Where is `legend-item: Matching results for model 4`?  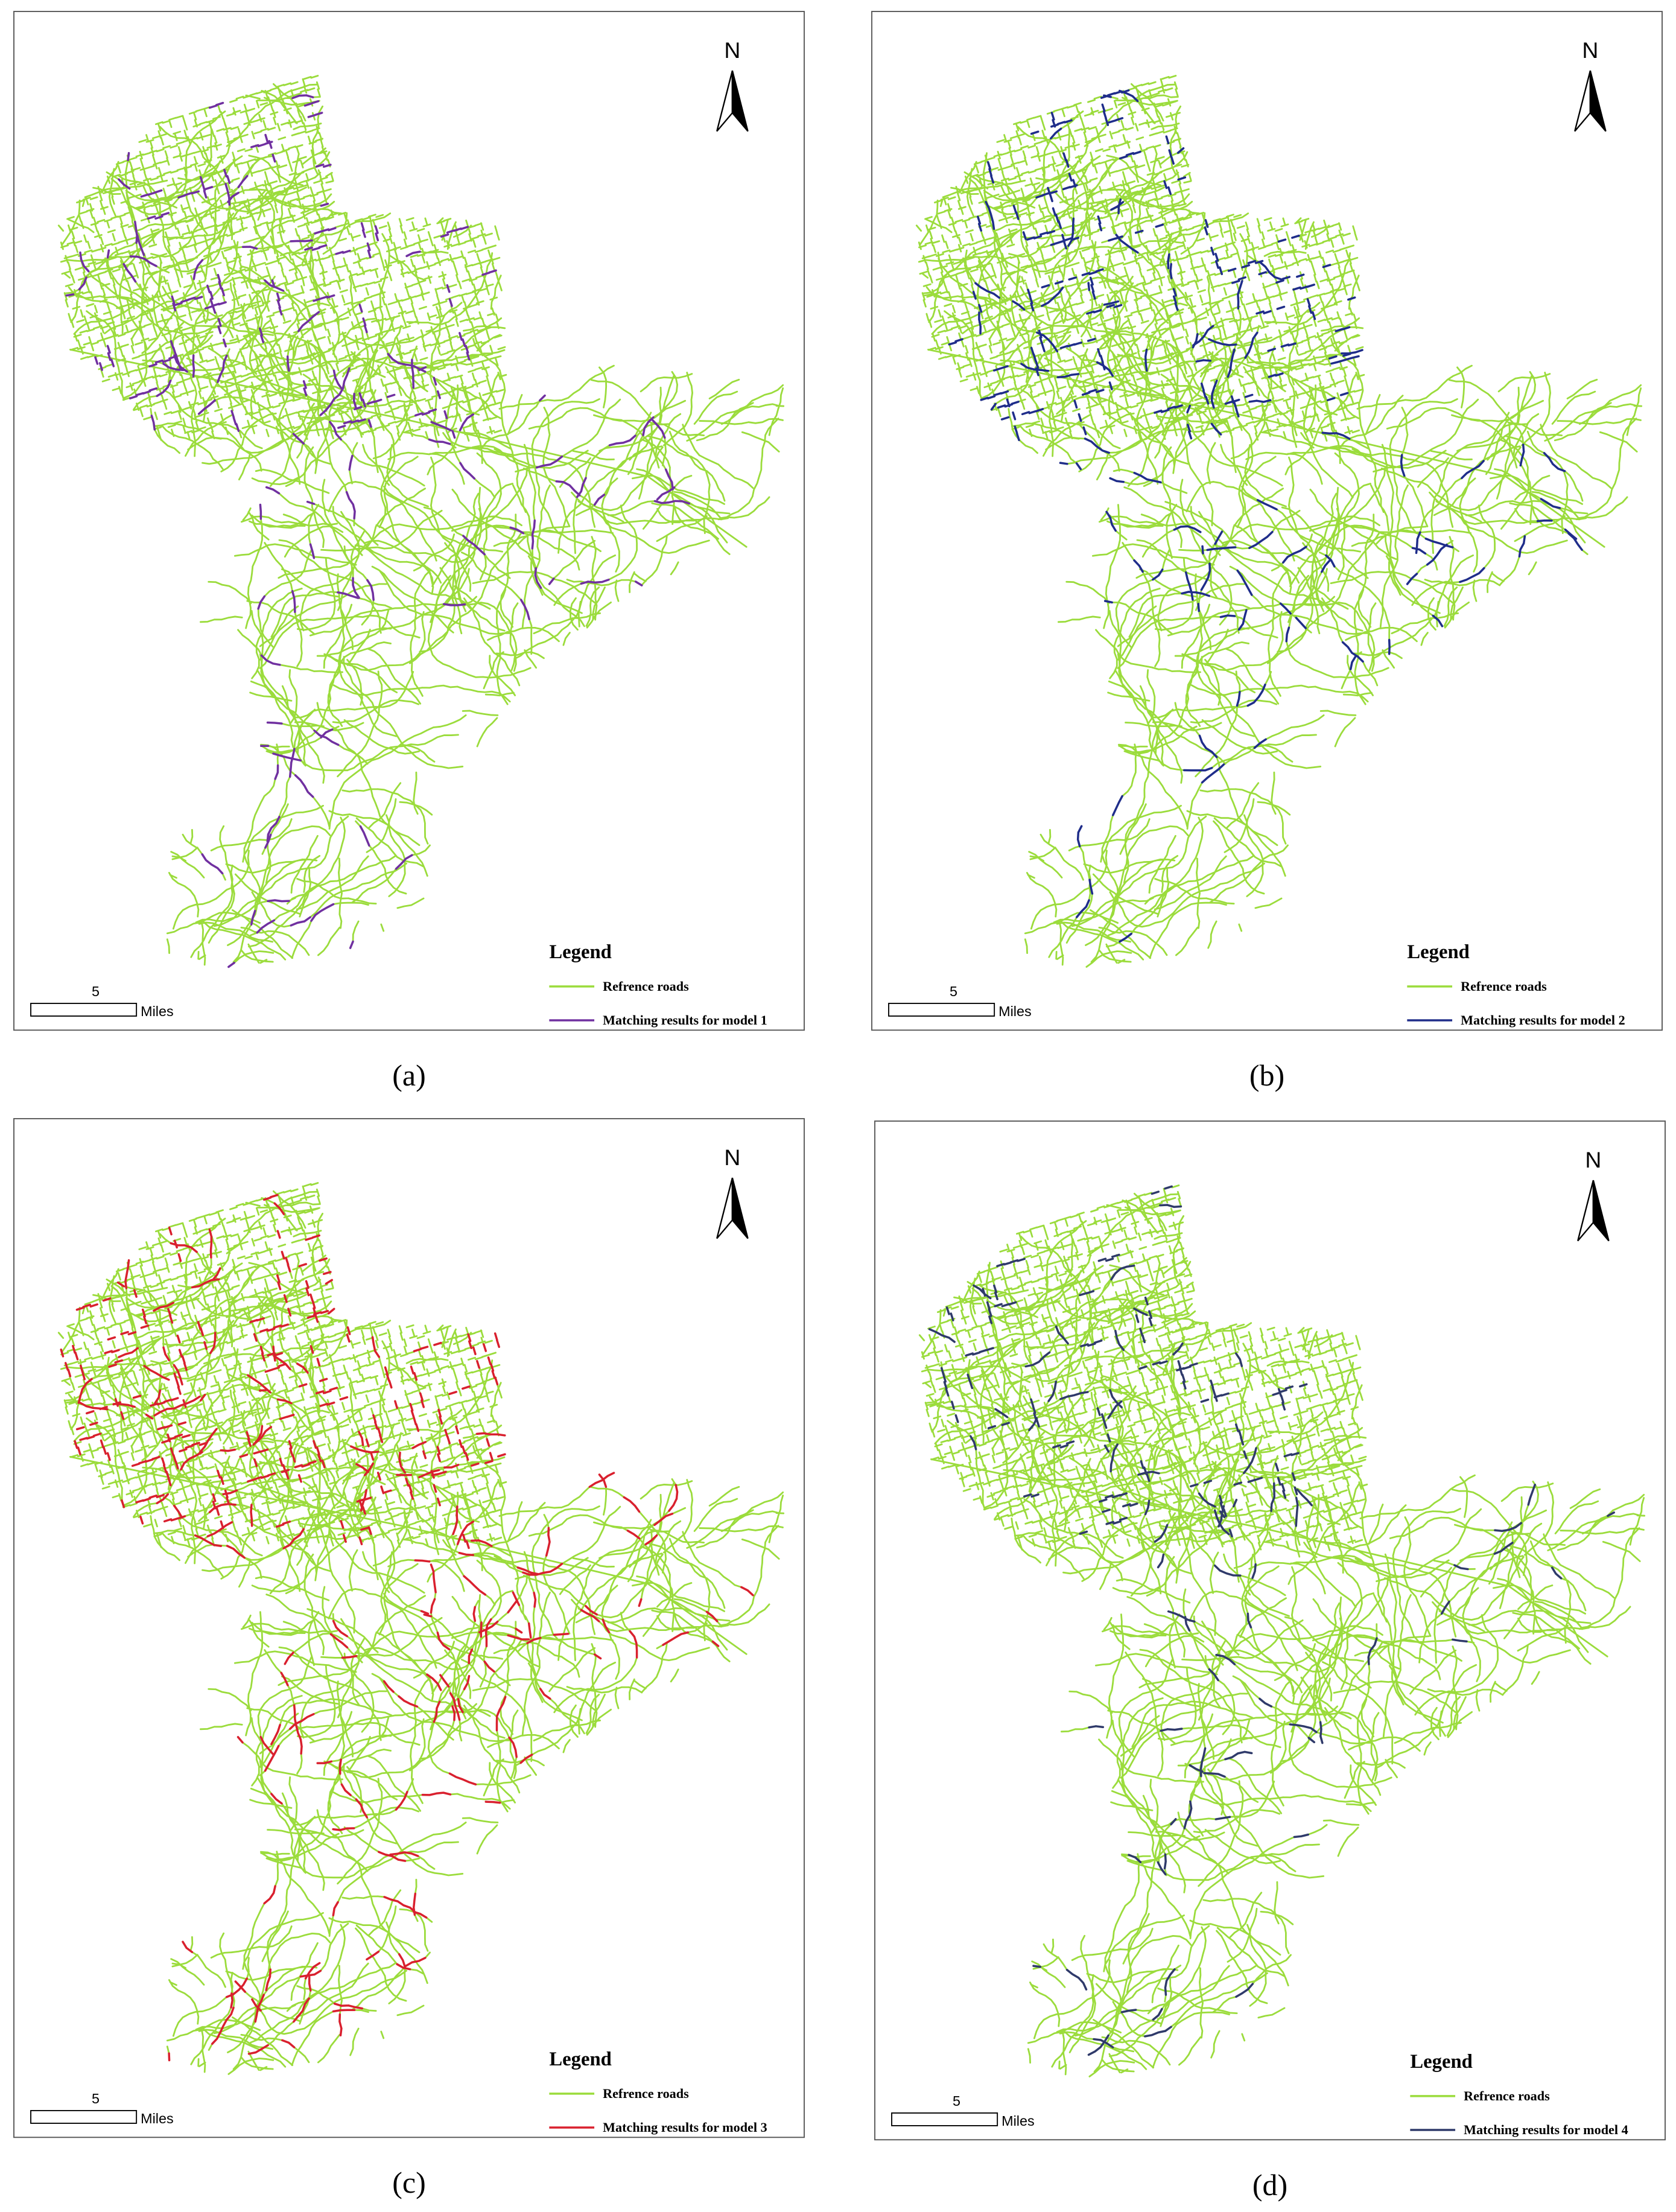
legend-item: Matching results for model 4 is located at coordinates (1546, 2129).